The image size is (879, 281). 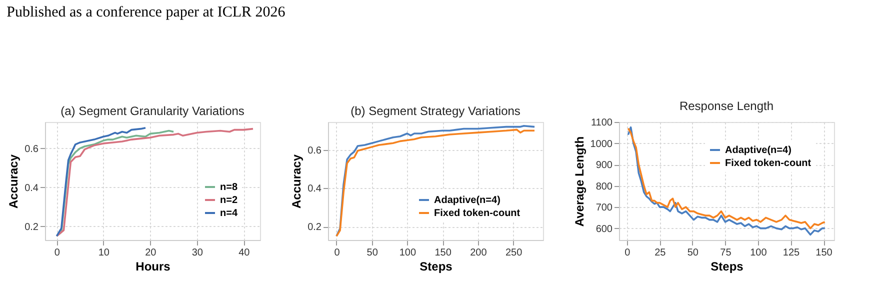 I want to click on x-tick-label: 30, so click(x=198, y=253).